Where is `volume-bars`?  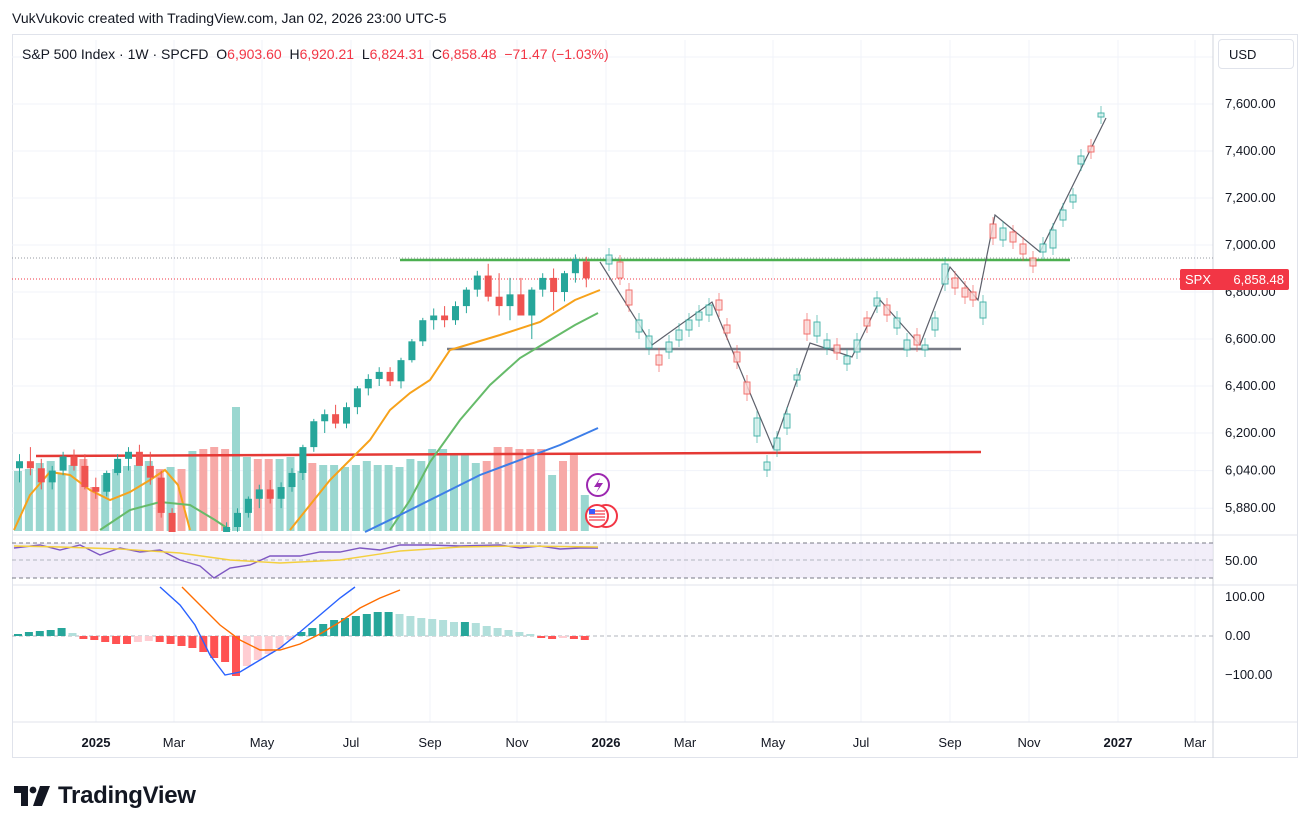 volume-bars is located at coordinates (301, 469).